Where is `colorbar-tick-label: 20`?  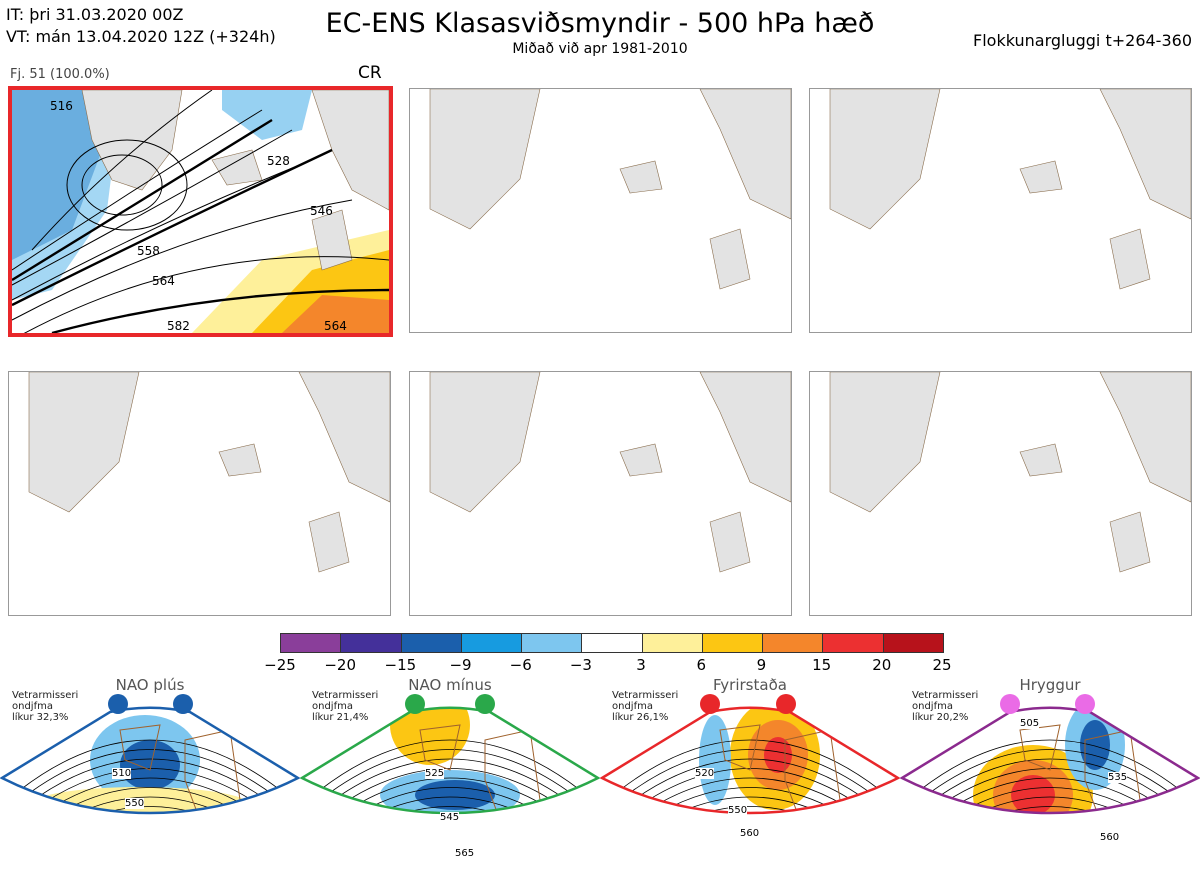
colorbar-tick-label: 20 is located at coordinates (882, 665).